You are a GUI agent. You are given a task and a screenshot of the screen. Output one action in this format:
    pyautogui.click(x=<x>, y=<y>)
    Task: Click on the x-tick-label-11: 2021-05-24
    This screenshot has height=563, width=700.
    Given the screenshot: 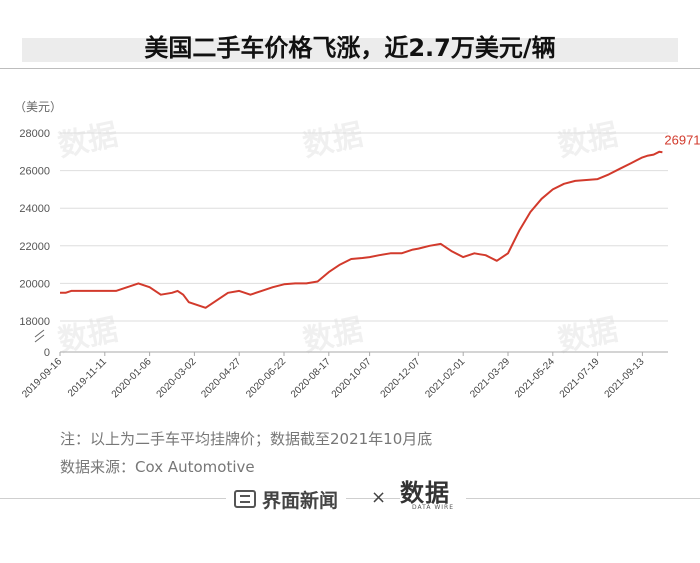 What is the action you would take?
    pyautogui.click(x=535, y=378)
    